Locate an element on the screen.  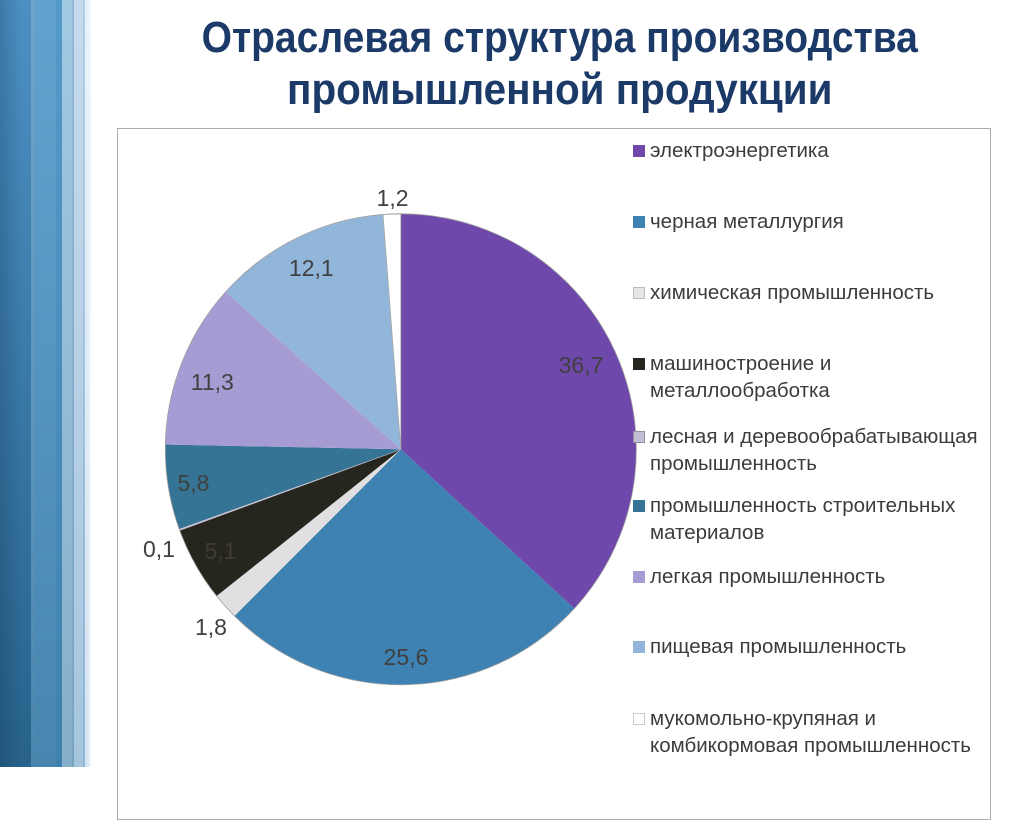
svg-text: 1,2 is located at coordinates (393, 198).